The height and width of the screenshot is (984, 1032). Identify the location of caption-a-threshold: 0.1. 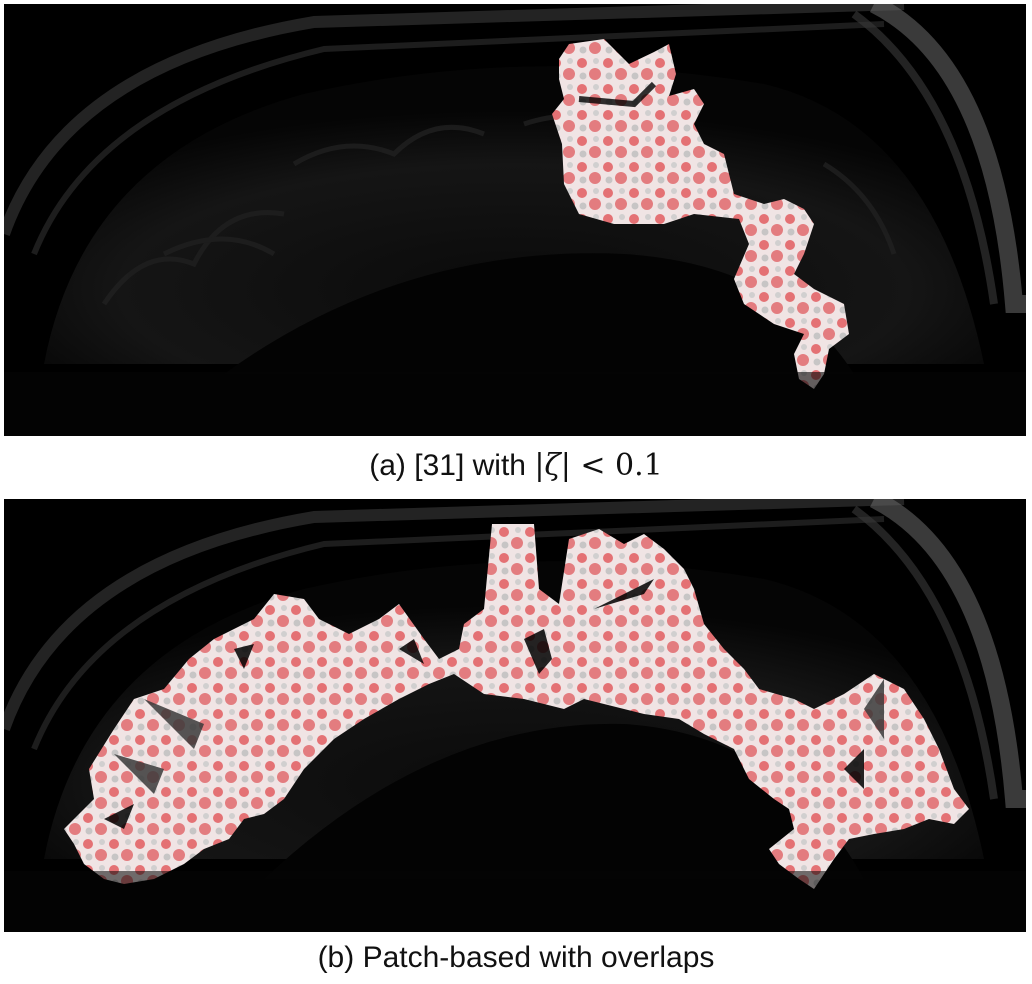
(639, 465).